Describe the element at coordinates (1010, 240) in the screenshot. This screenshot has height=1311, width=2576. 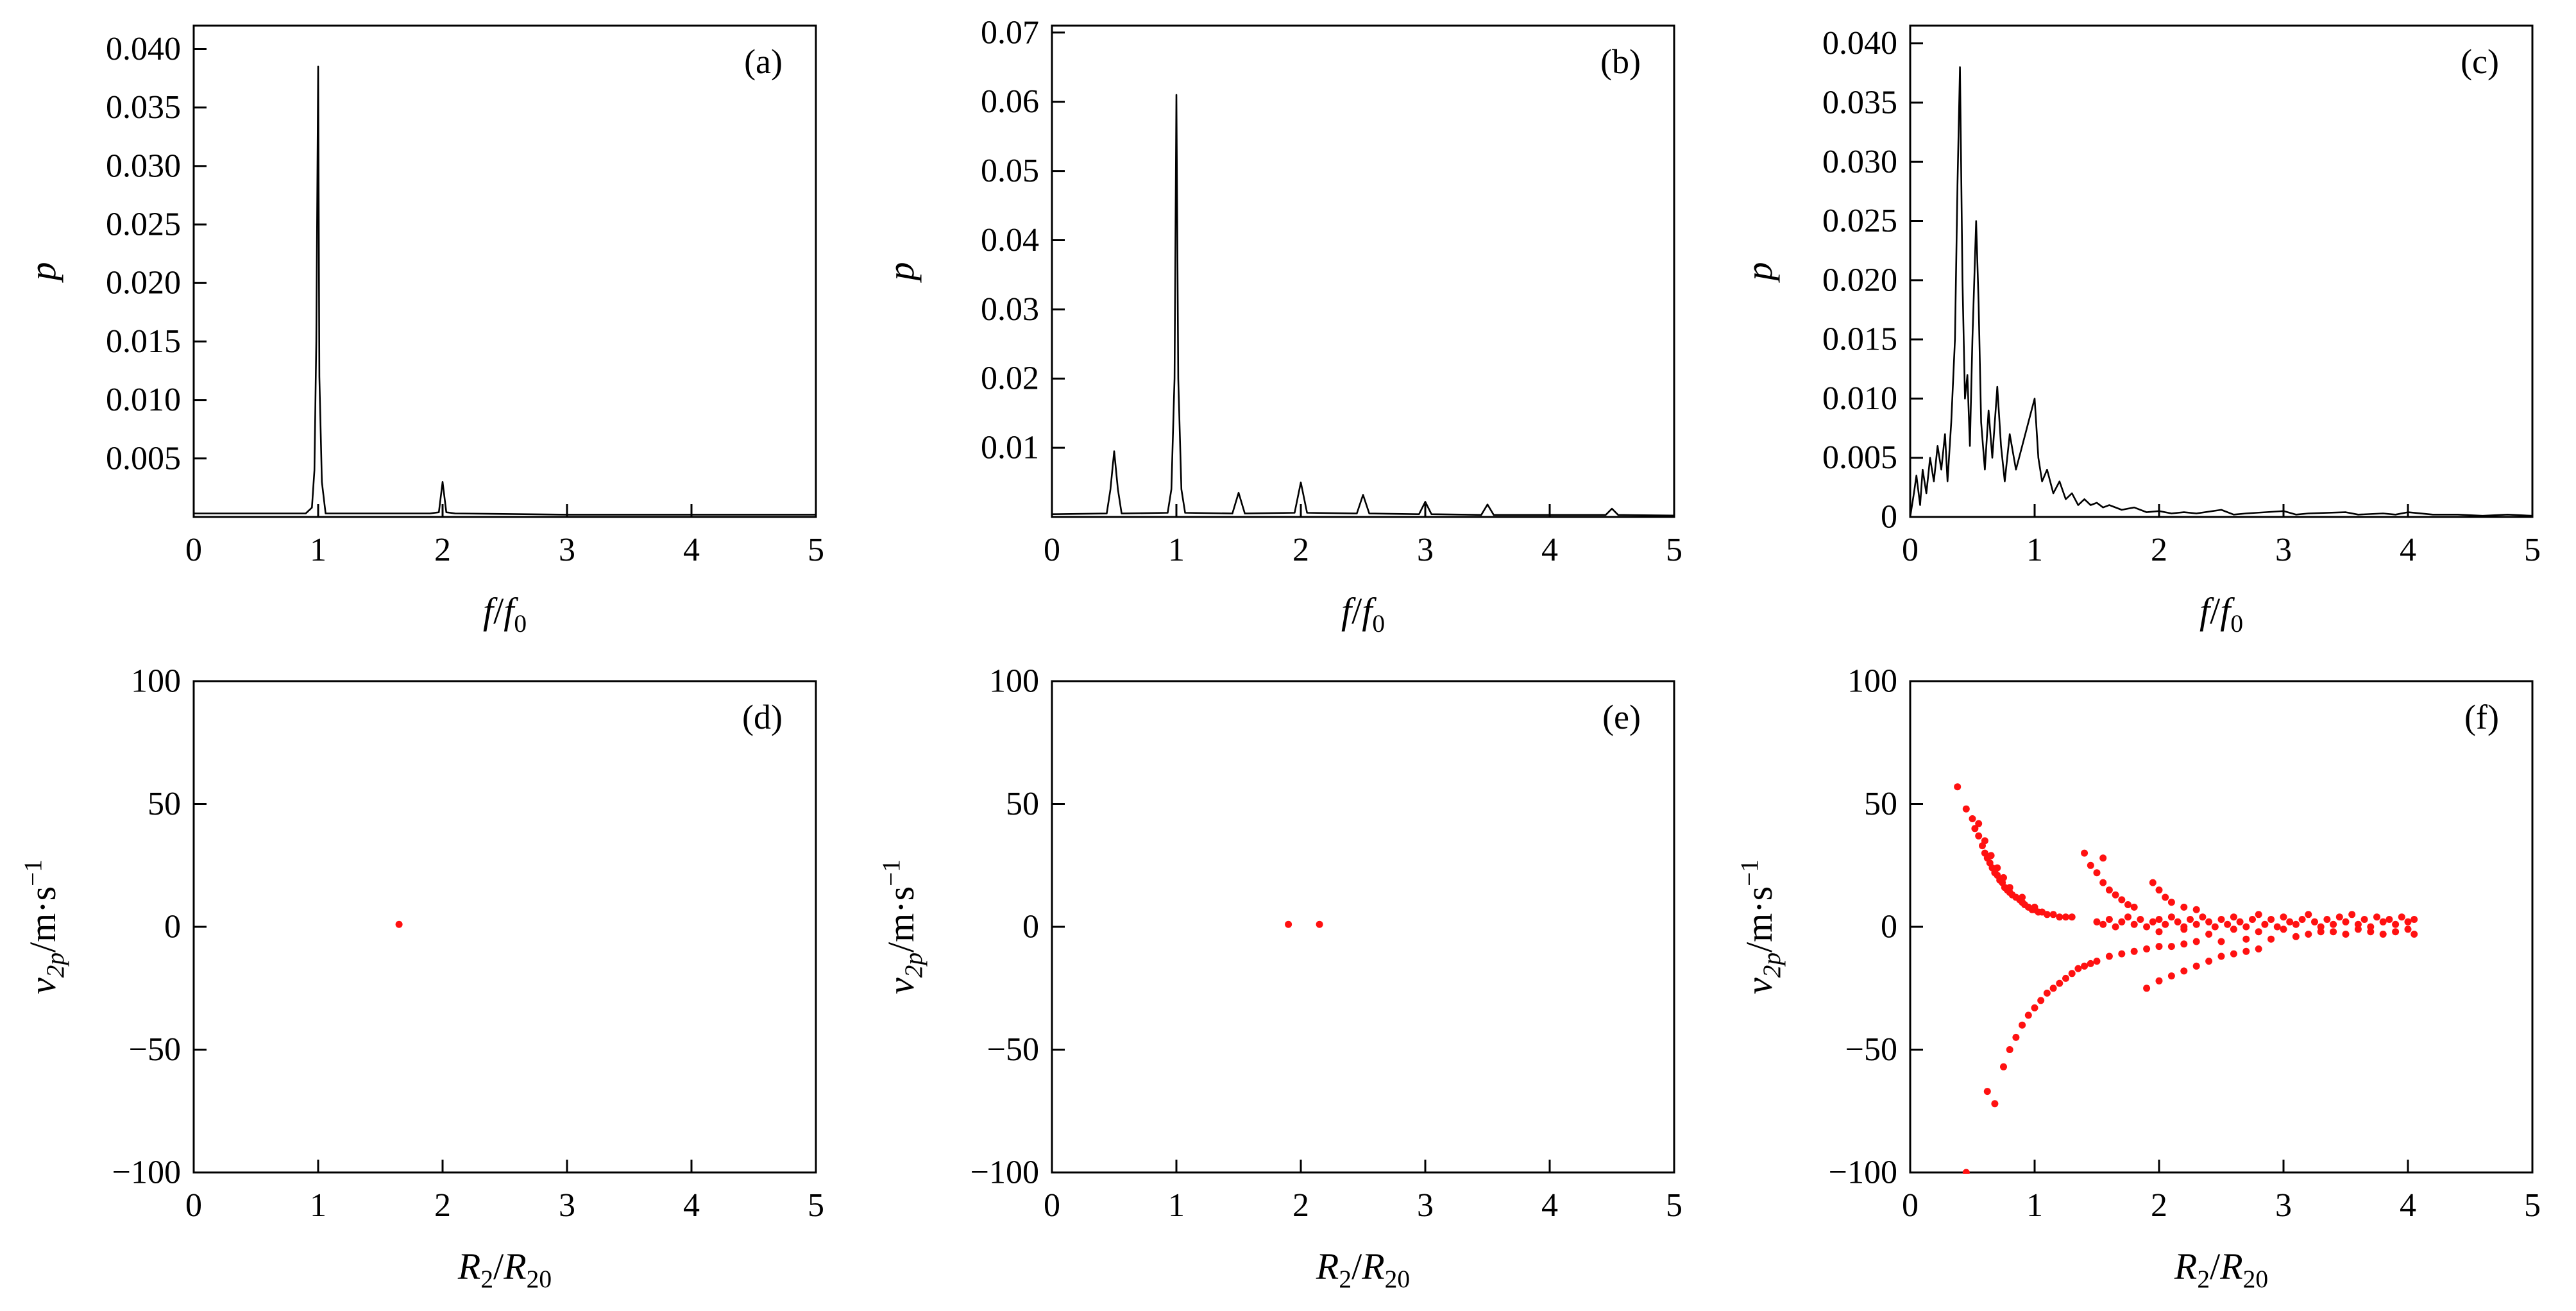
I see `y-tick-label: 0.04` at that location.